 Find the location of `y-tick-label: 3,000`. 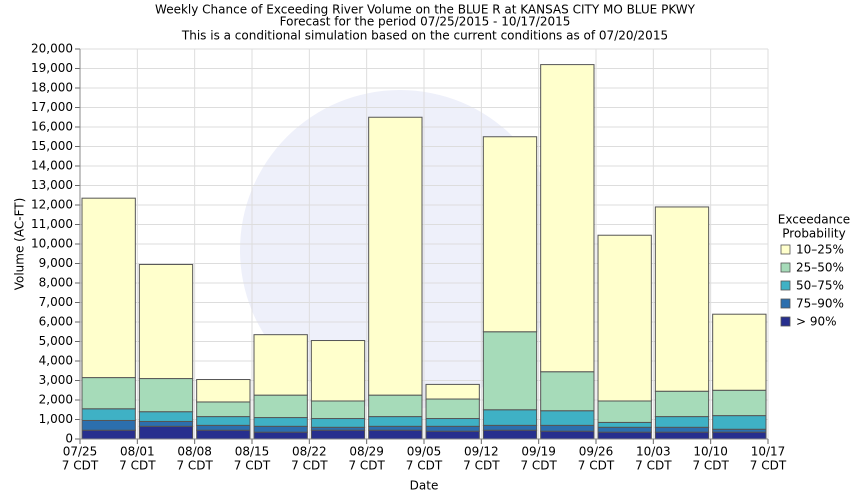

y-tick-label: 3,000 is located at coordinates (56, 380).